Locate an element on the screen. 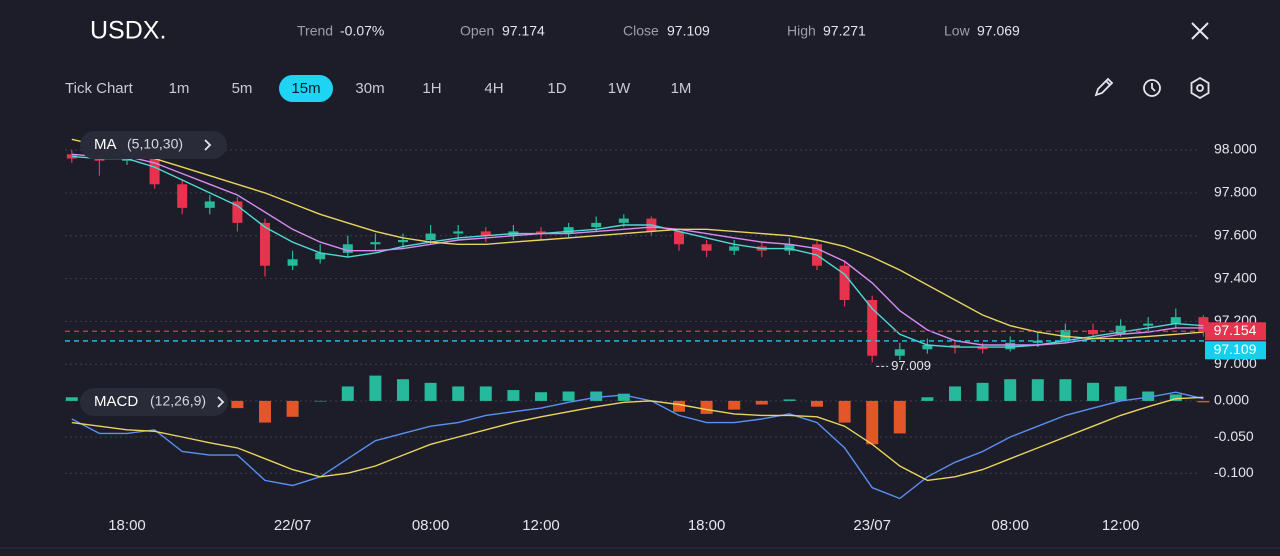 This screenshot has height=556, width=1280. timeframe-tab: 5m is located at coordinates (242, 88).